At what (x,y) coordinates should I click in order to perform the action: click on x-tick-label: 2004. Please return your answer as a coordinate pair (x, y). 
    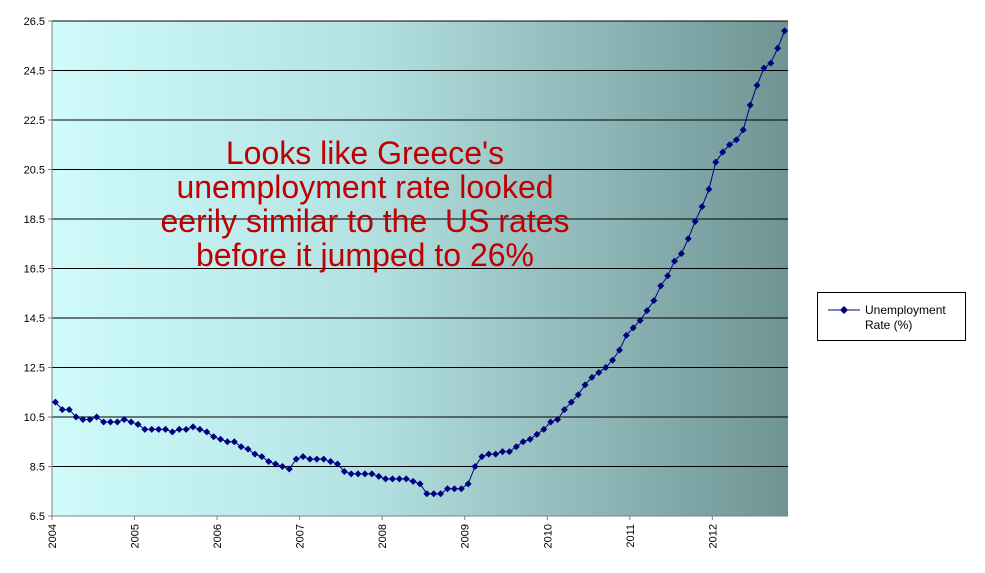
    Looking at the image, I should click on (53, 536).